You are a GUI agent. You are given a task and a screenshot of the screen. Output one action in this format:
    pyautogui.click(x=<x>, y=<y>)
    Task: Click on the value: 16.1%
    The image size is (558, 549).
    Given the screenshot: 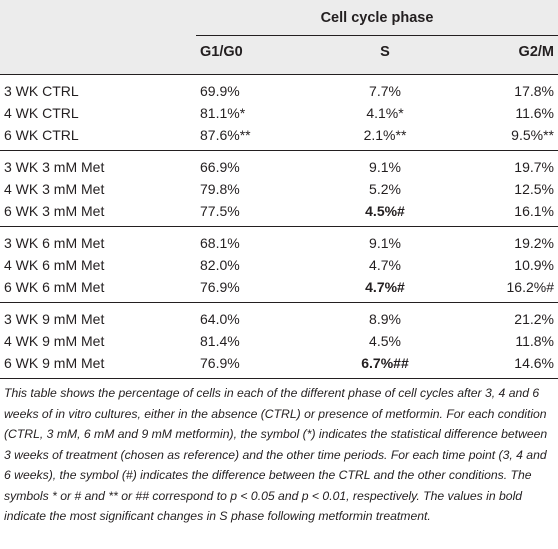 What is the action you would take?
    pyautogui.click(x=534, y=211)
    